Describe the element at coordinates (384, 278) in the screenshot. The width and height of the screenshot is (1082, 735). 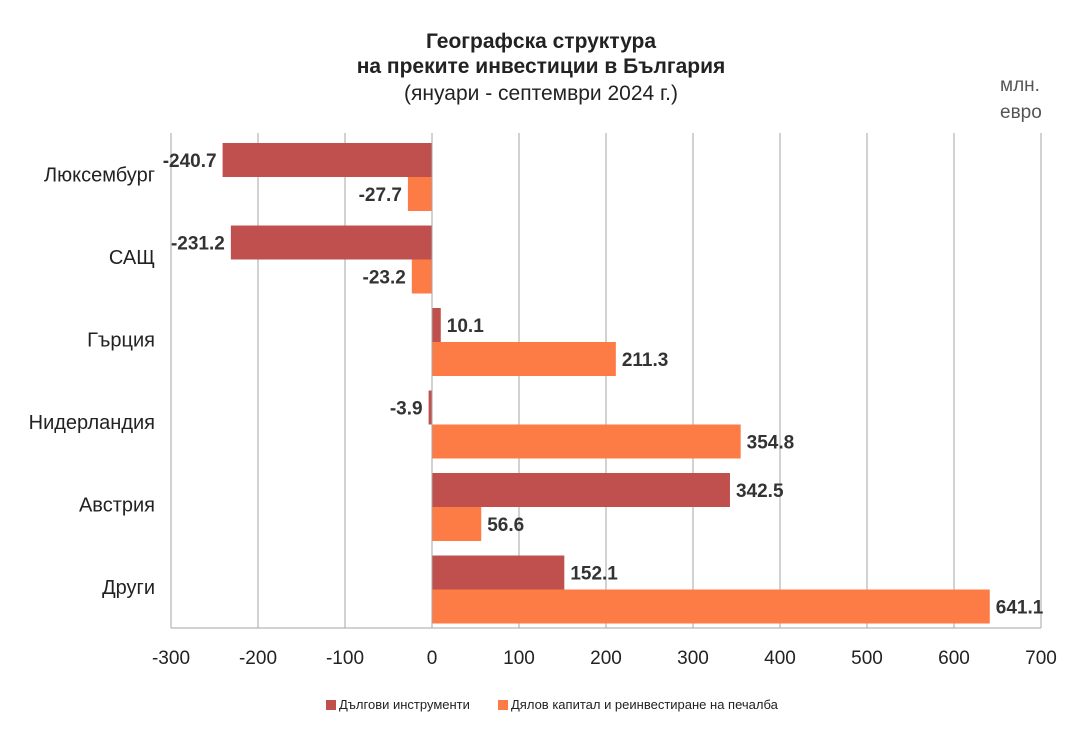
I see `data-label: -23.2` at that location.